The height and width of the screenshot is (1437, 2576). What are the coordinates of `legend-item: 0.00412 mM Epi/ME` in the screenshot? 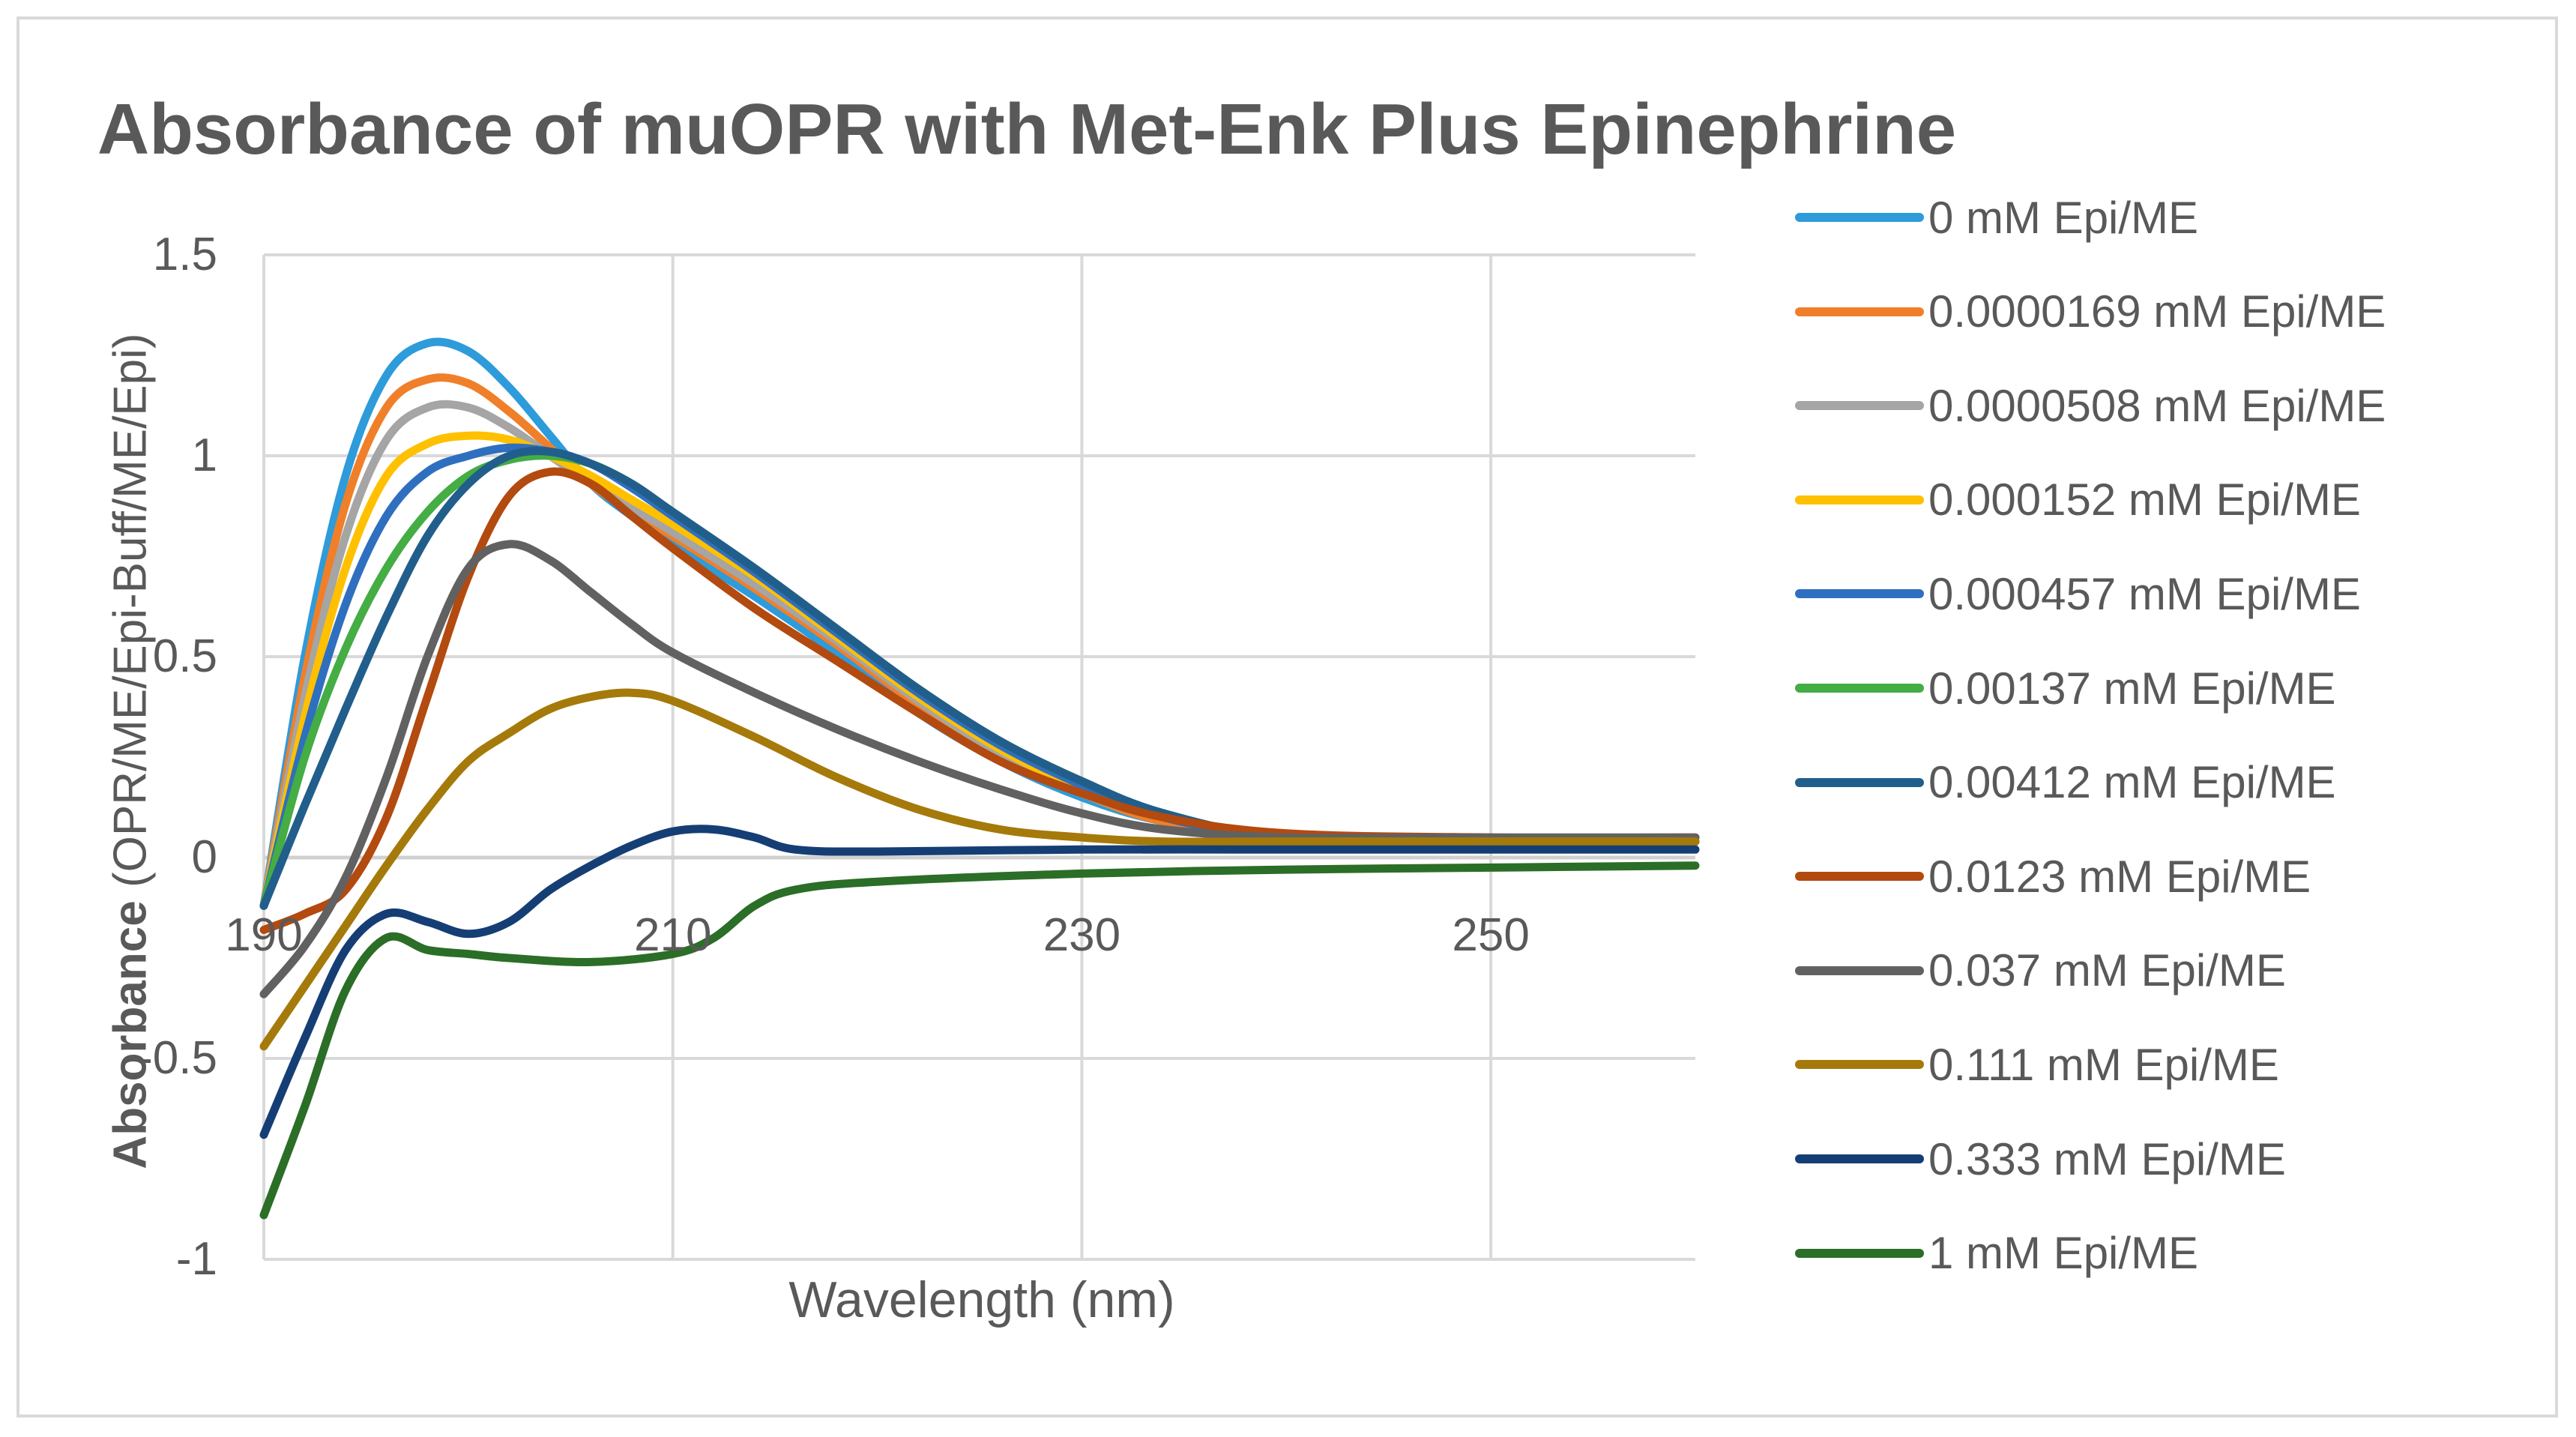 It's located at (2065, 783).